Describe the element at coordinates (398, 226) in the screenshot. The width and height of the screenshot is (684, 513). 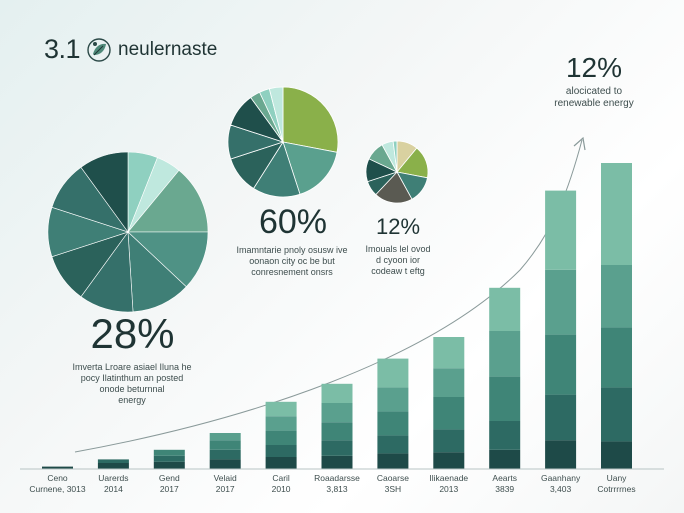
I see `small-pie-percent: 12%` at that location.